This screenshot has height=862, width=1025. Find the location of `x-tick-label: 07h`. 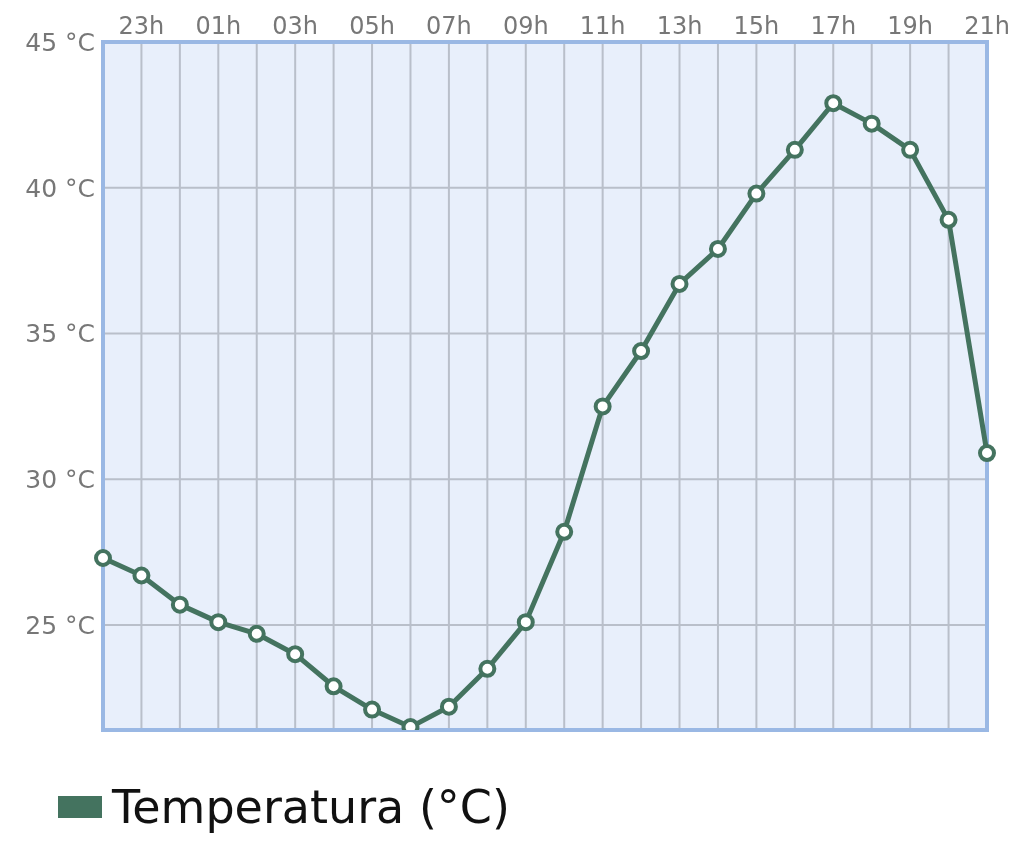

x-tick-label: 07h is located at coordinates (449, 26).